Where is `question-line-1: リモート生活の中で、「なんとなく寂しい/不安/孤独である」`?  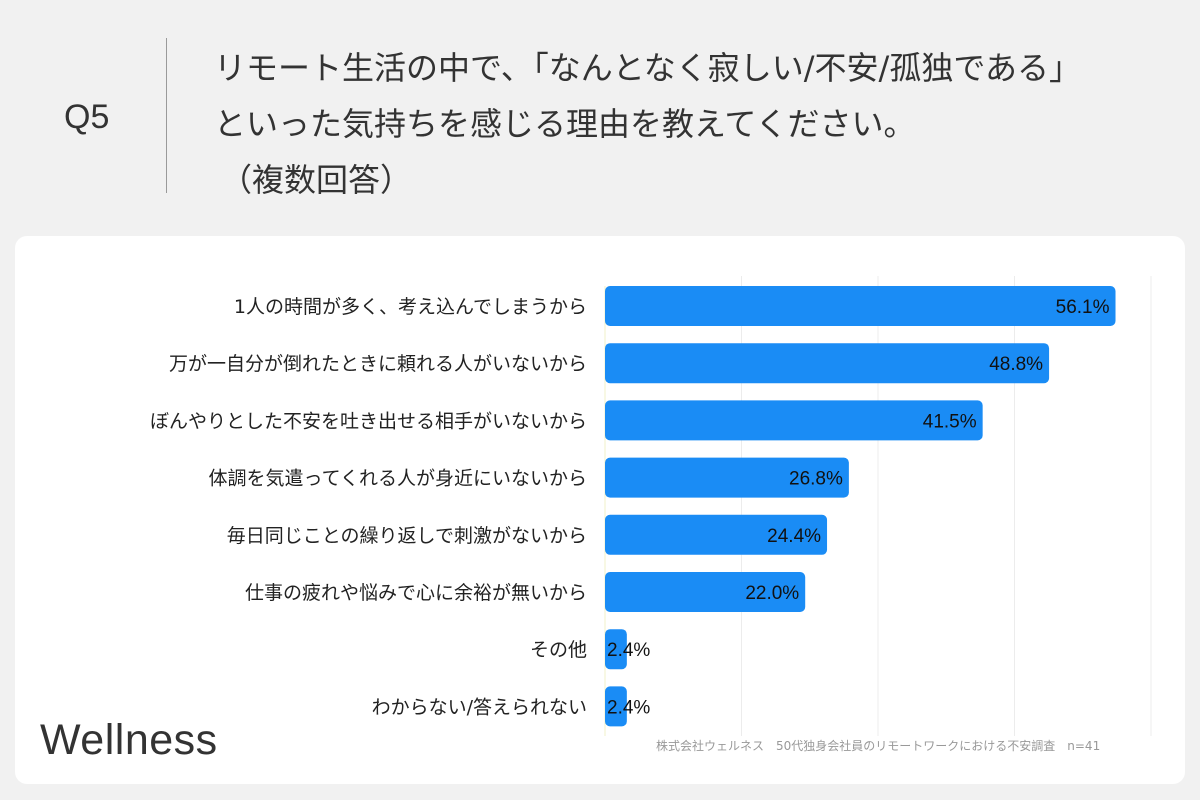
question-line-1: リモート生活の中で、「なんとなく寂しい/不安/孤独である」 is located at coordinates (648, 68).